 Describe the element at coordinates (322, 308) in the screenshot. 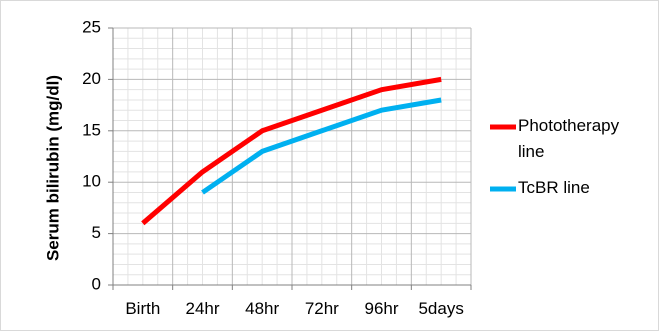

I see `x-tick-label: 72hr` at that location.